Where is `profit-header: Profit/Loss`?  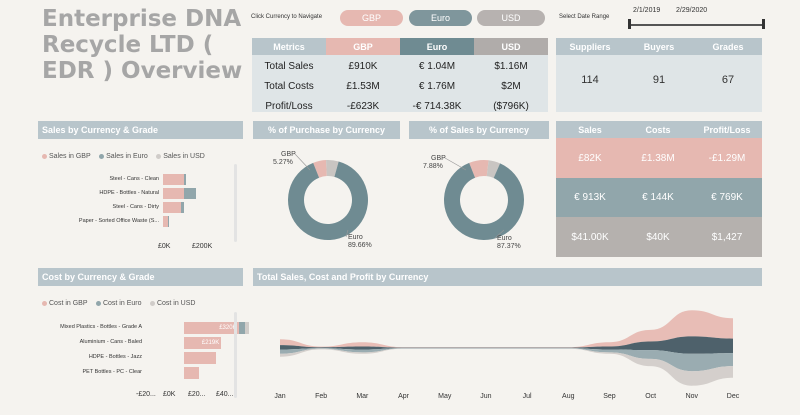 profit-header: Profit/Loss is located at coordinates (727, 129).